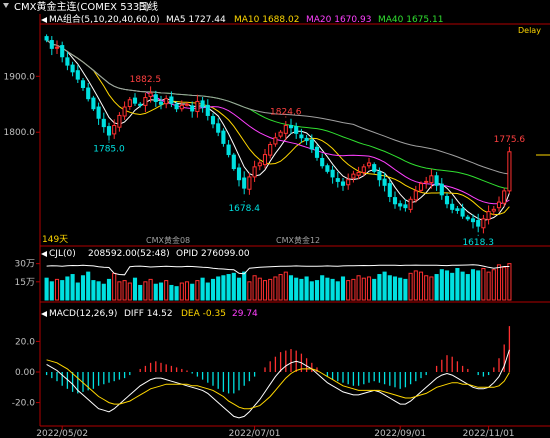  I want to click on macd-tick-label: -20.0, so click(24, 404).